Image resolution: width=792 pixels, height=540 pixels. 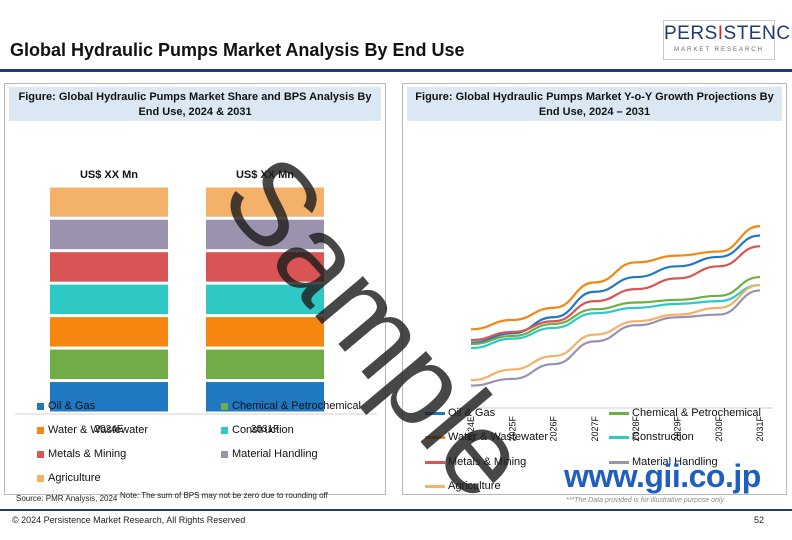 What do you see at coordinates (396, 70) in the screenshot?
I see `title-divider` at bounding box center [396, 70].